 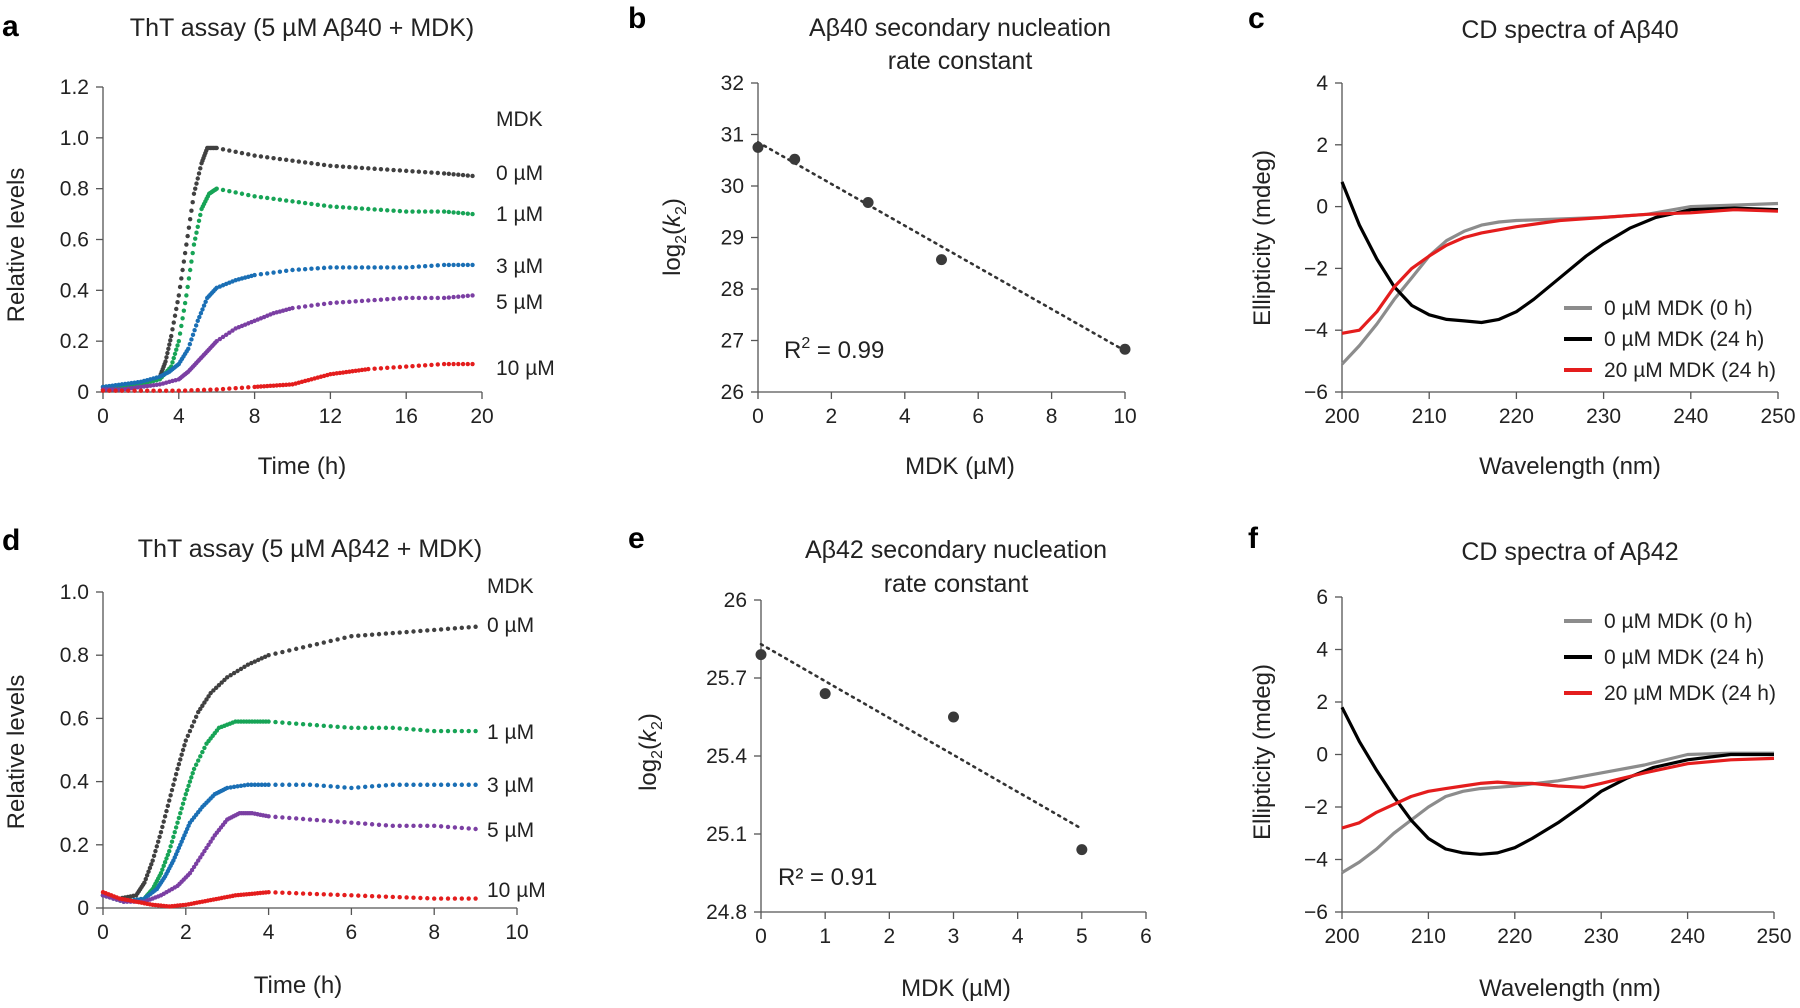 I want to click on x-tick-label-d-1: 2, so click(x=186, y=932).